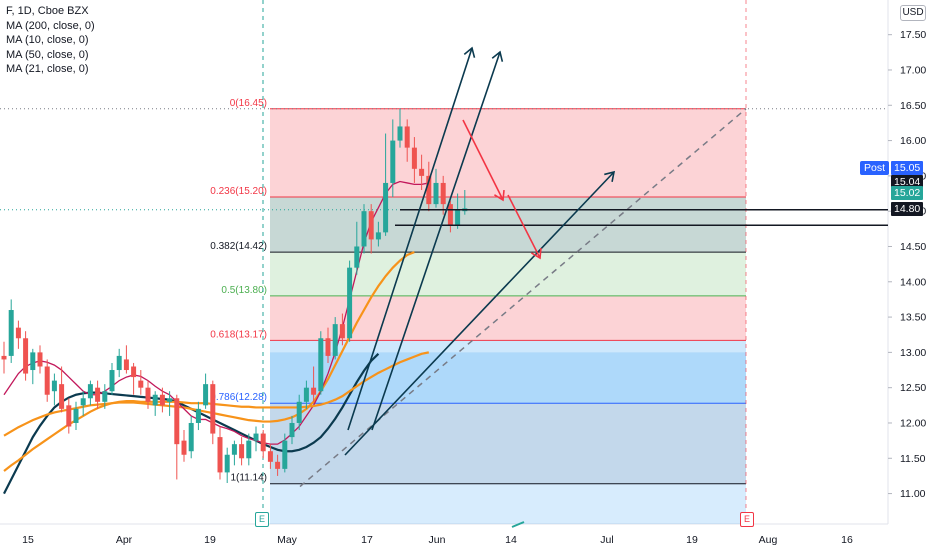 The width and height of the screenshot is (932, 550). I want to click on price-tick-label: 11.00, so click(913, 494).